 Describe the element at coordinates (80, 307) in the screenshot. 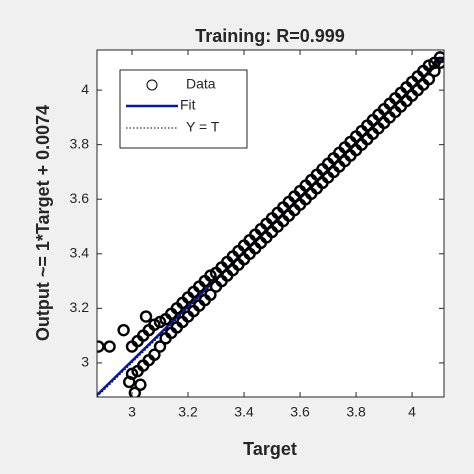

I see `y-tick-label: 3.2` at that location.